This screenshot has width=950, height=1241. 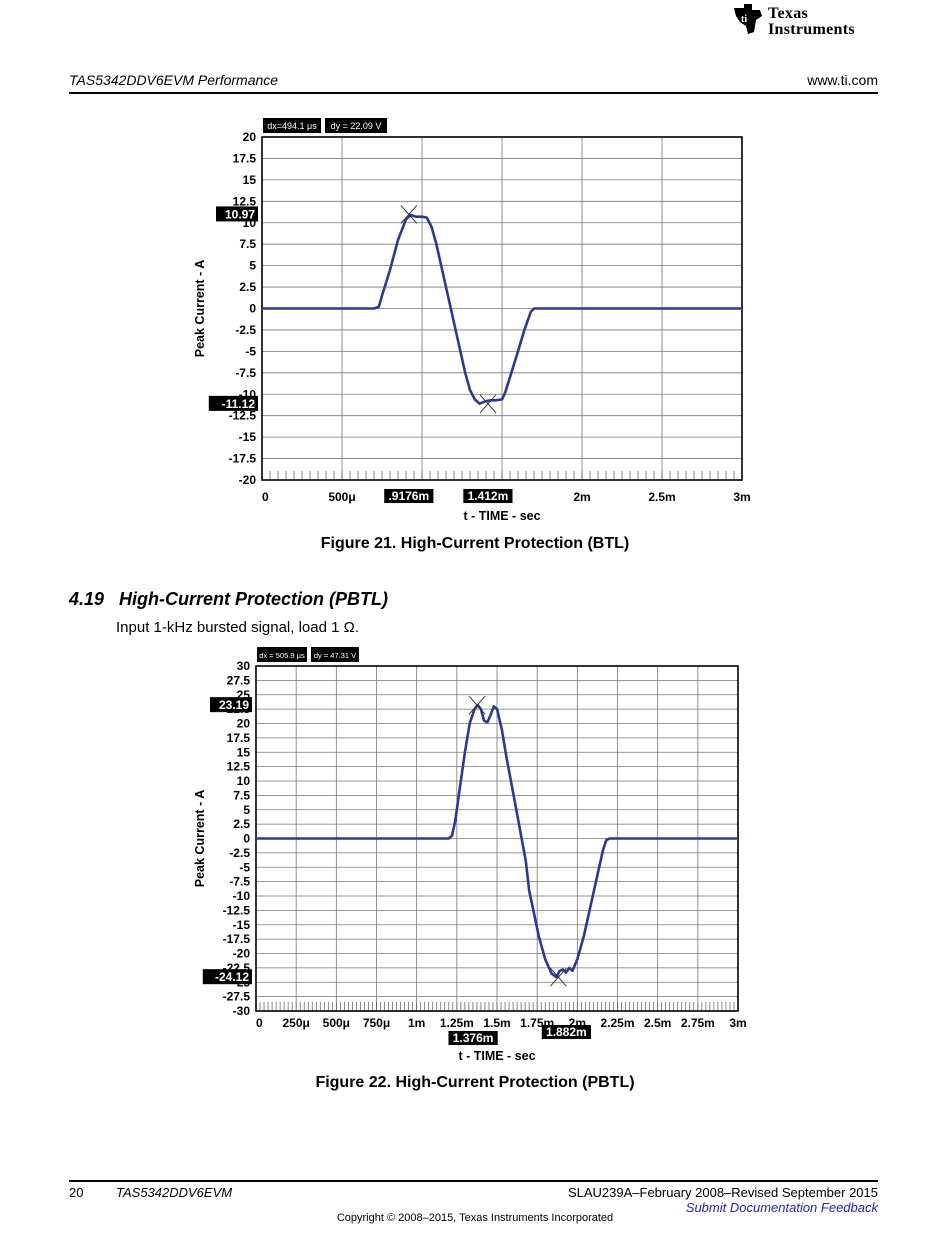 I want to click on cursor-y-label: 23.19, so click(x=234, y=705).